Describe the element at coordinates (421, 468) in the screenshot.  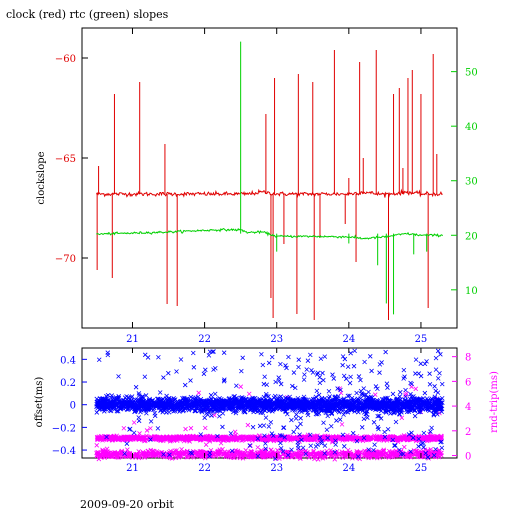
I see `bottom-x-tick-label: 25` at that location.